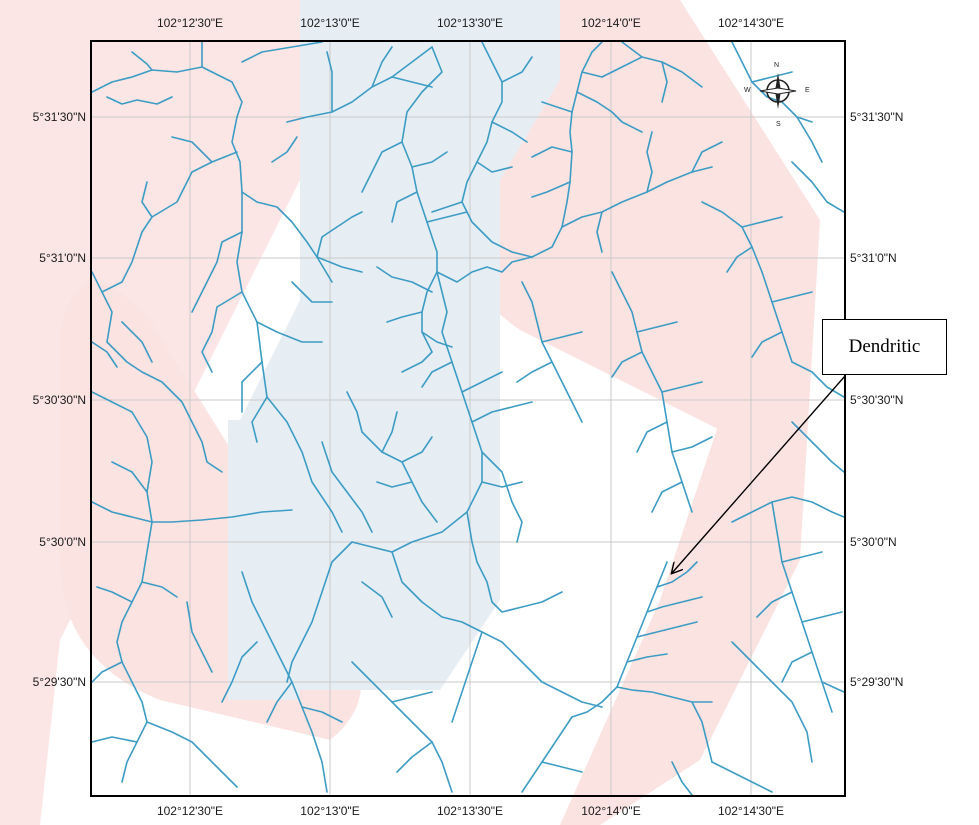  I want to click on north-arrow, so click(778, 91).